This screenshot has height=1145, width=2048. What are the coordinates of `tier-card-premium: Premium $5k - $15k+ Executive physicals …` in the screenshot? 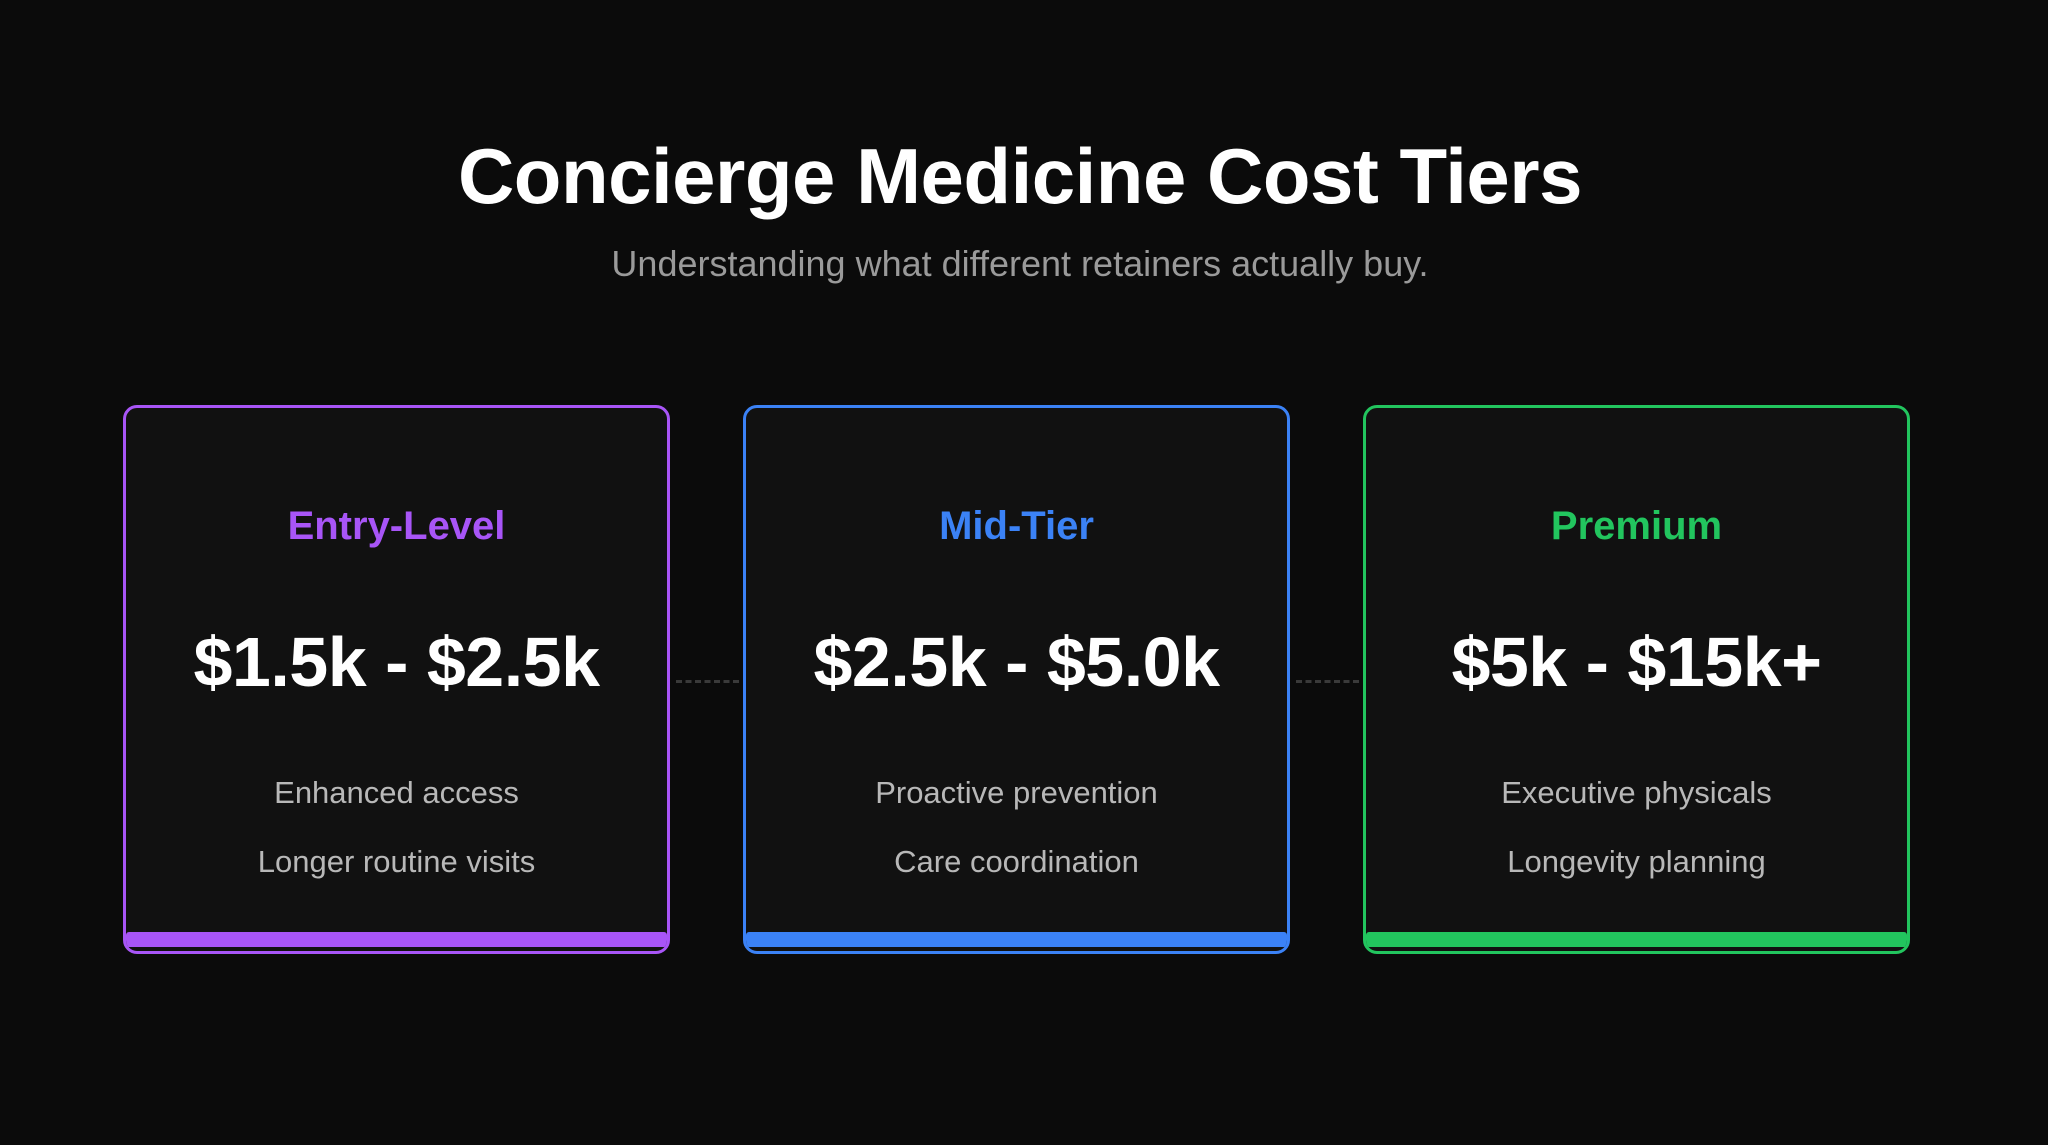 It's located at (1636, 679).